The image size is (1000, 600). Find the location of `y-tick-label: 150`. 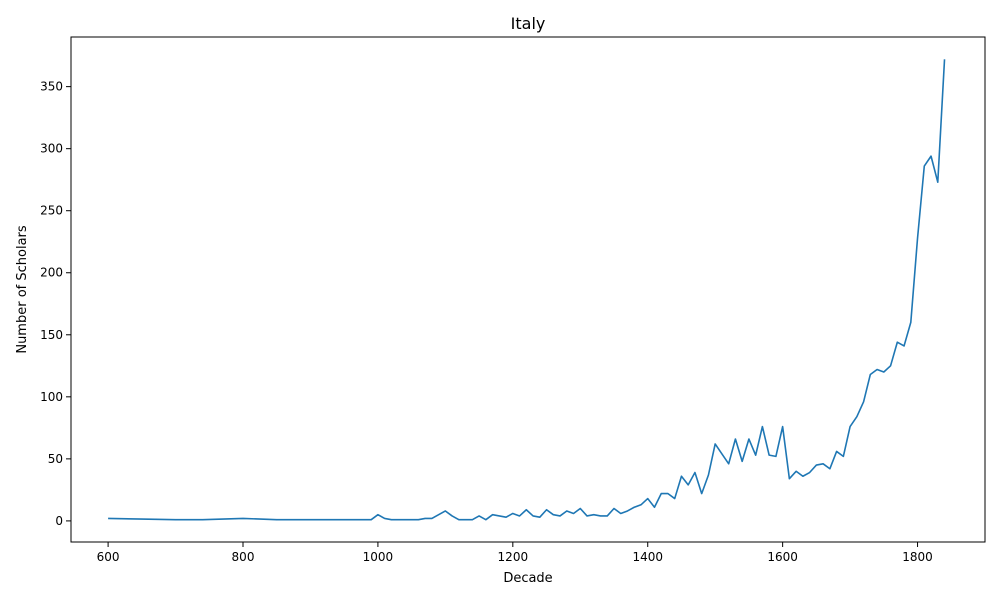

y-tick-label: 150 is located at coordinates (51, 335).